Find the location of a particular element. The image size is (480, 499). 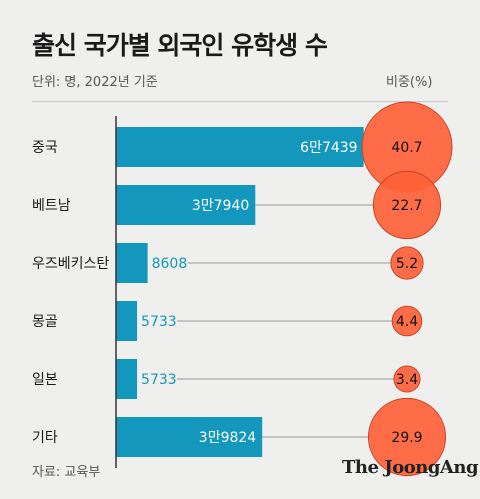

chart-subtitle: 단위: 명, 2022년 기준 is located at coordinates (95, 82).